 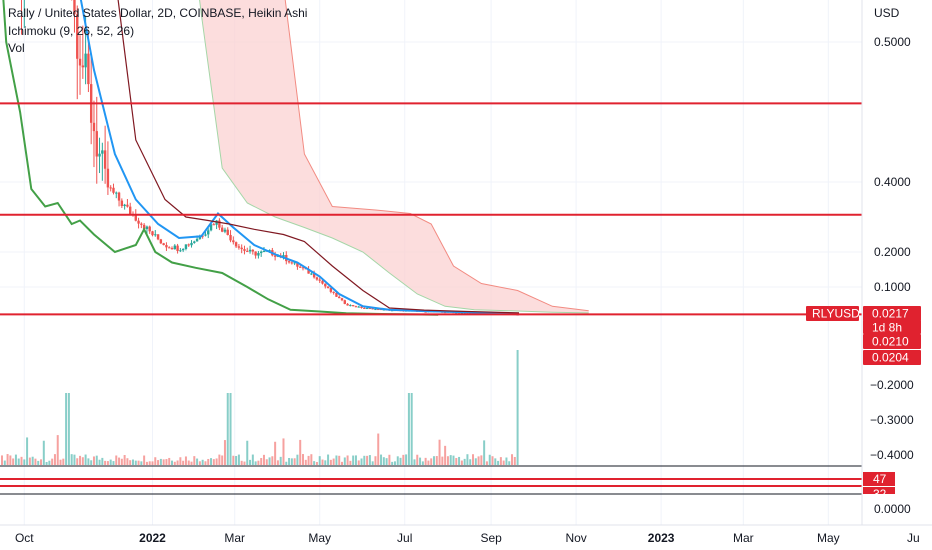 I want to click on x-axis-labels: Oct 2022 Mar May Jul Sep Nov 2023 Mar May Ju, so click(x=467, y=538).